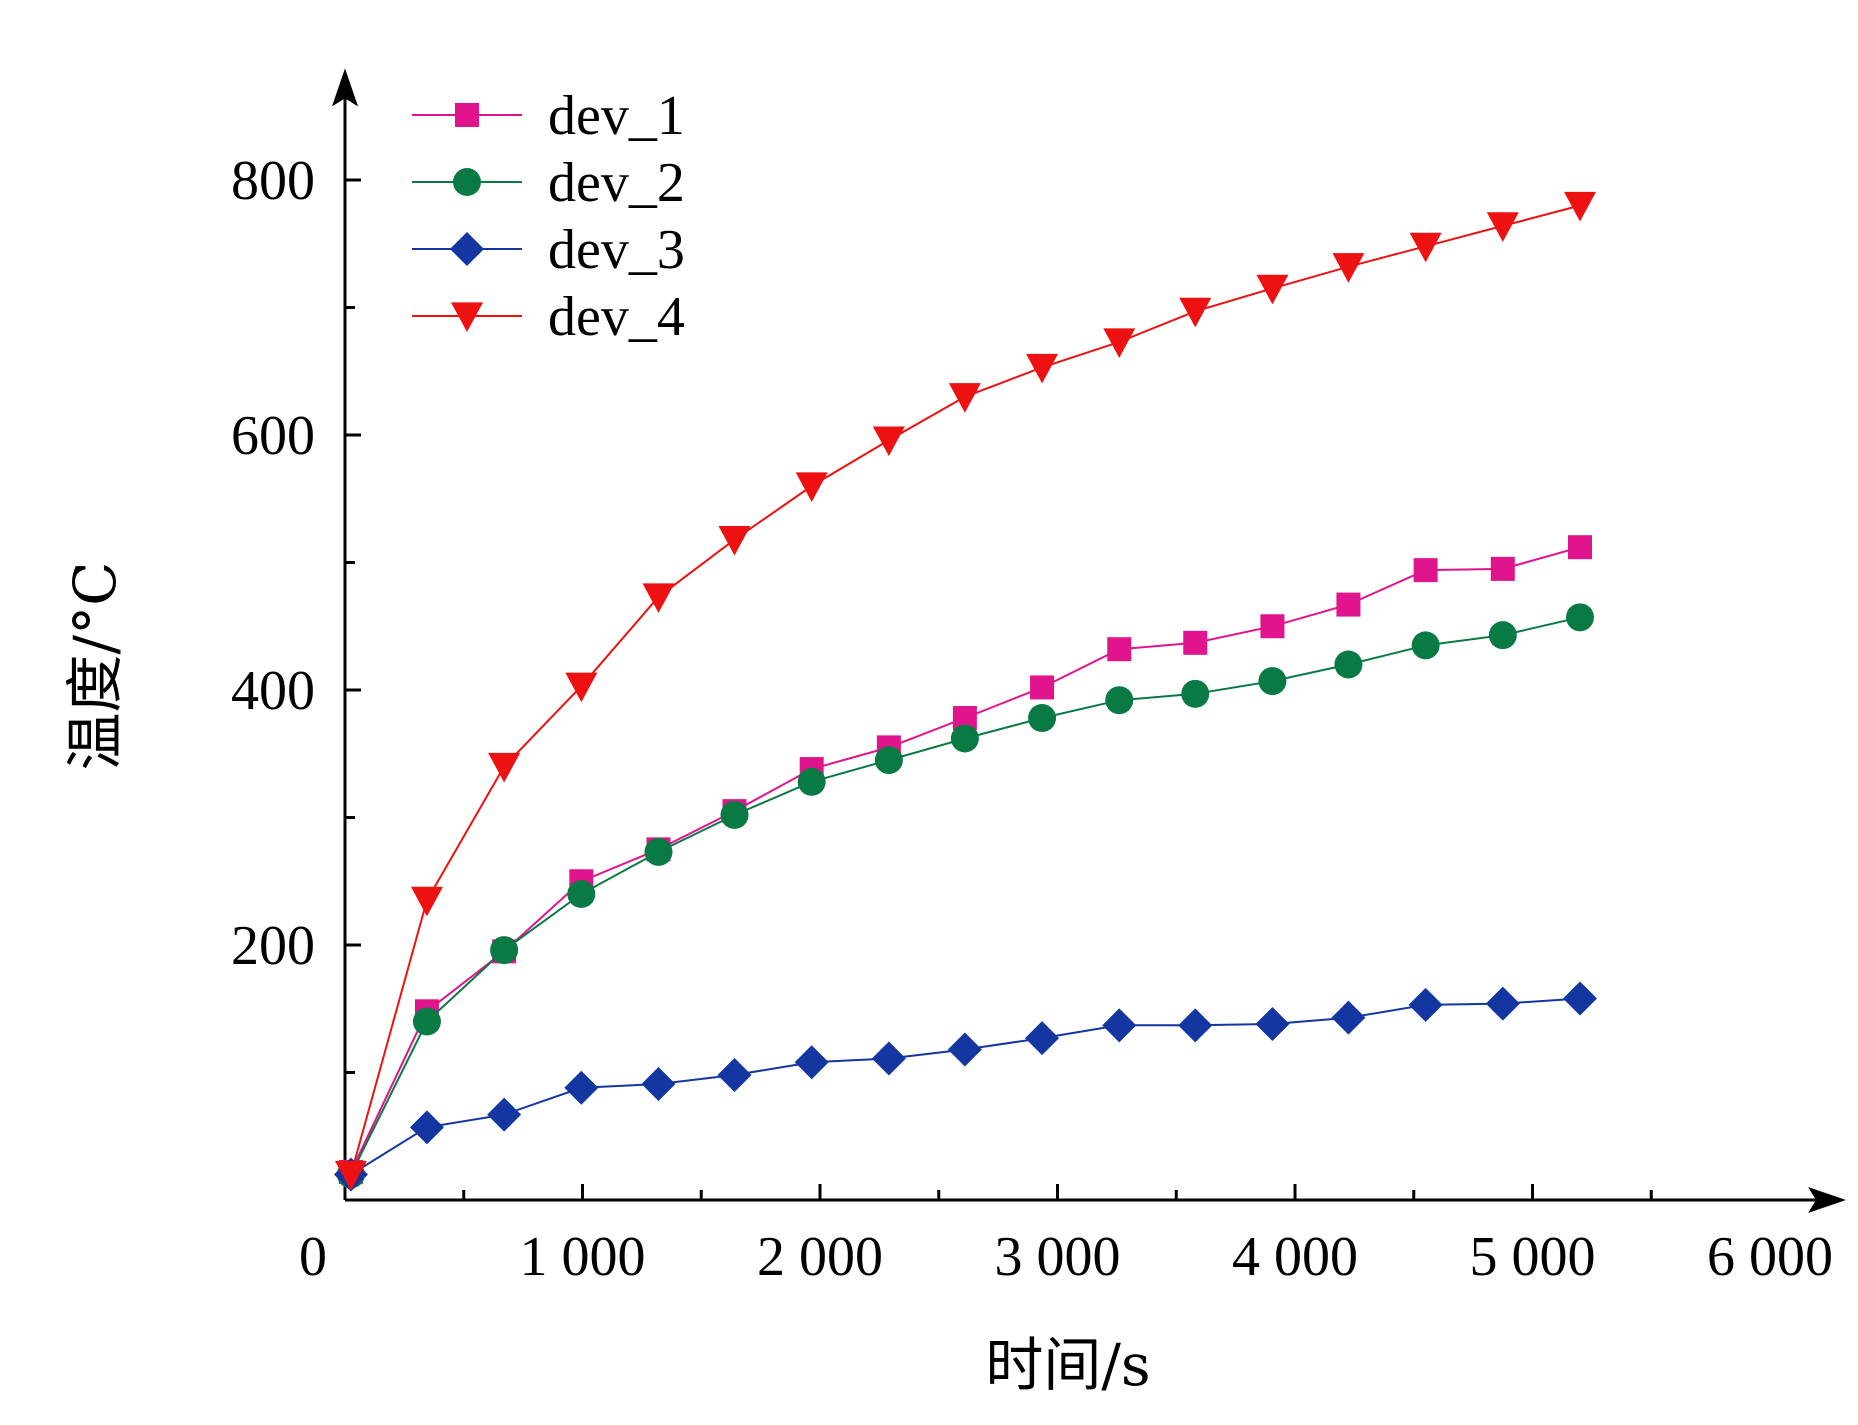  I want to click on y-tick-label: 200, so click(273, 946).